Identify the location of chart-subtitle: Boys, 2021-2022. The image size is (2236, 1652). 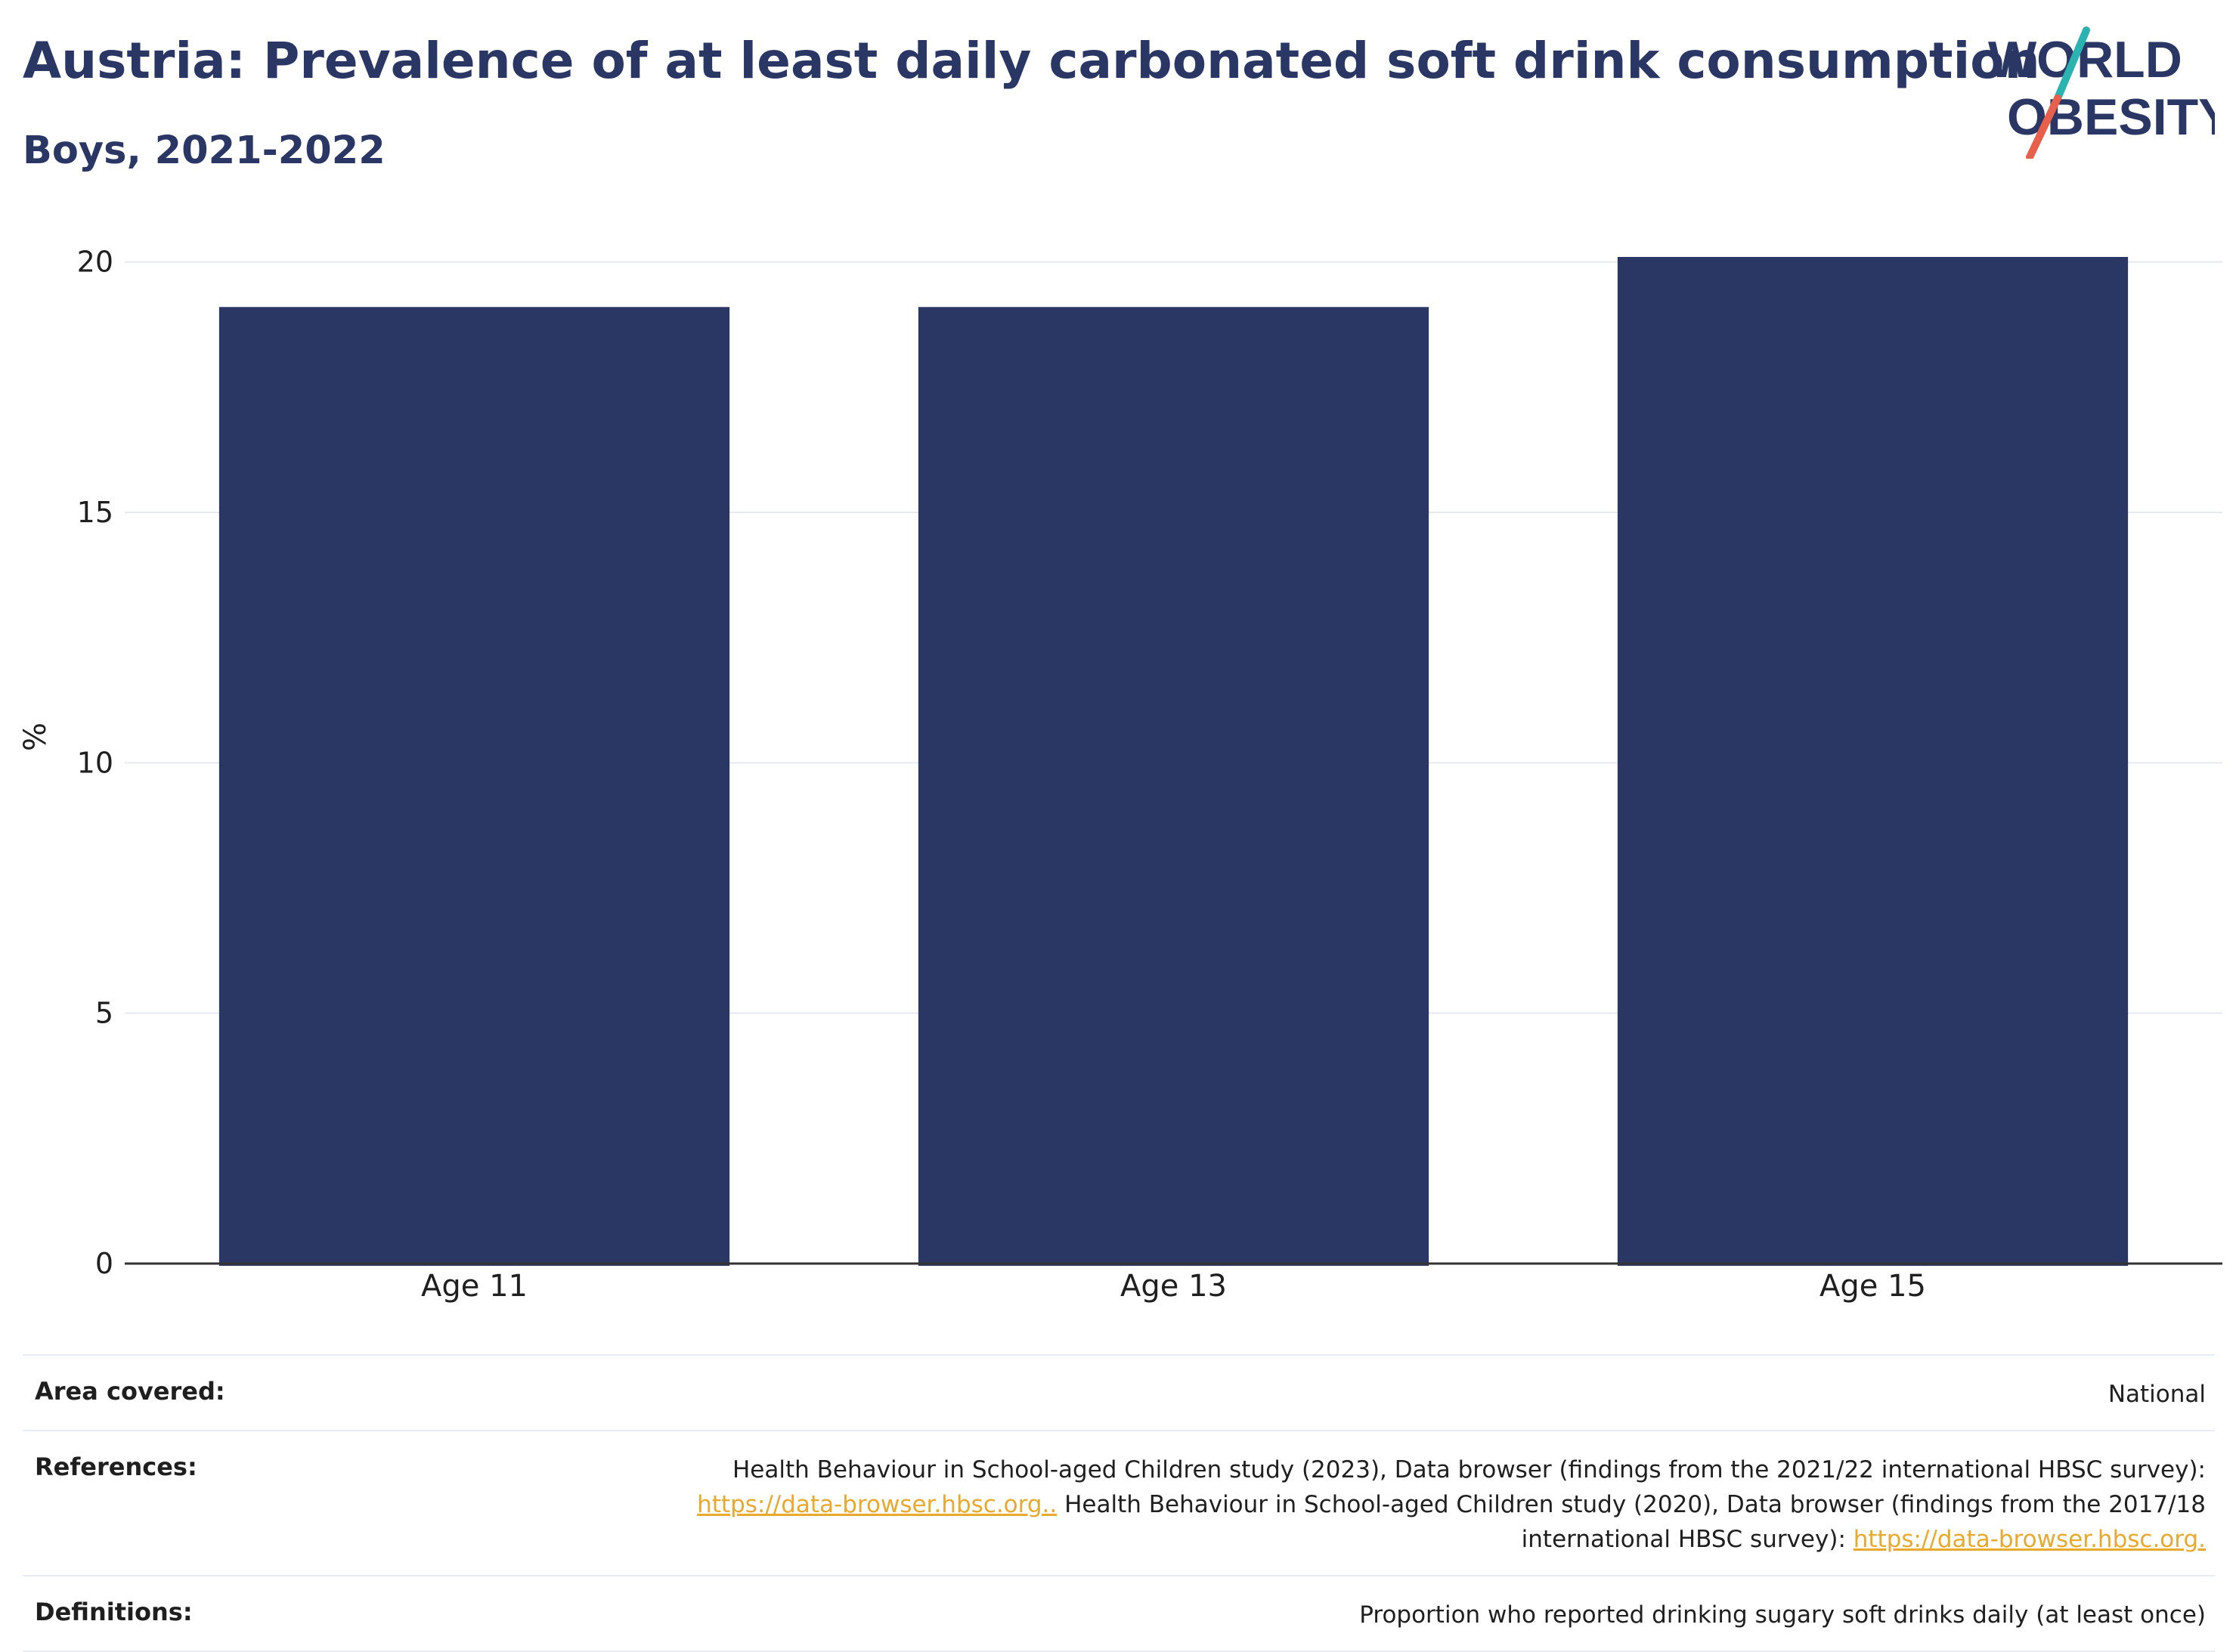
(204, 150).